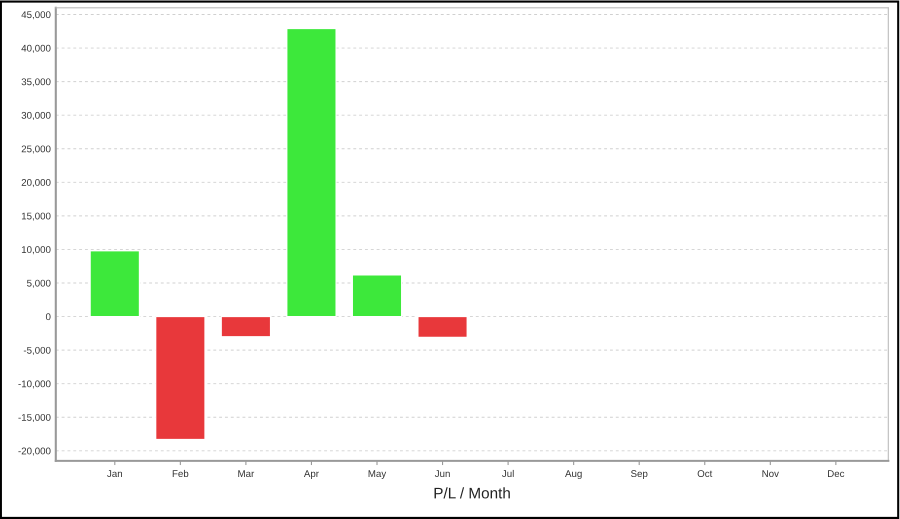 This screenshot has width=900, height=519. I want to click on x-tick-label: Jul, so click(508, 474).